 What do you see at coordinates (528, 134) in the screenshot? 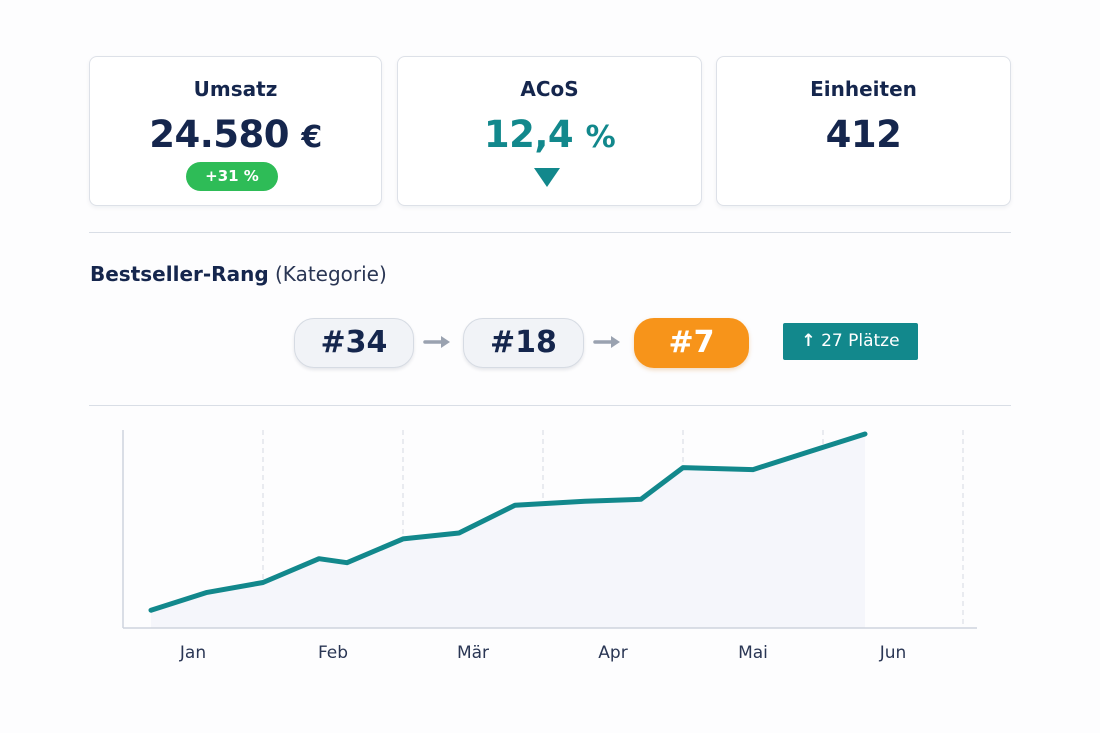
I see `kpi-number: 12,4` at bounding box center [528, 134].